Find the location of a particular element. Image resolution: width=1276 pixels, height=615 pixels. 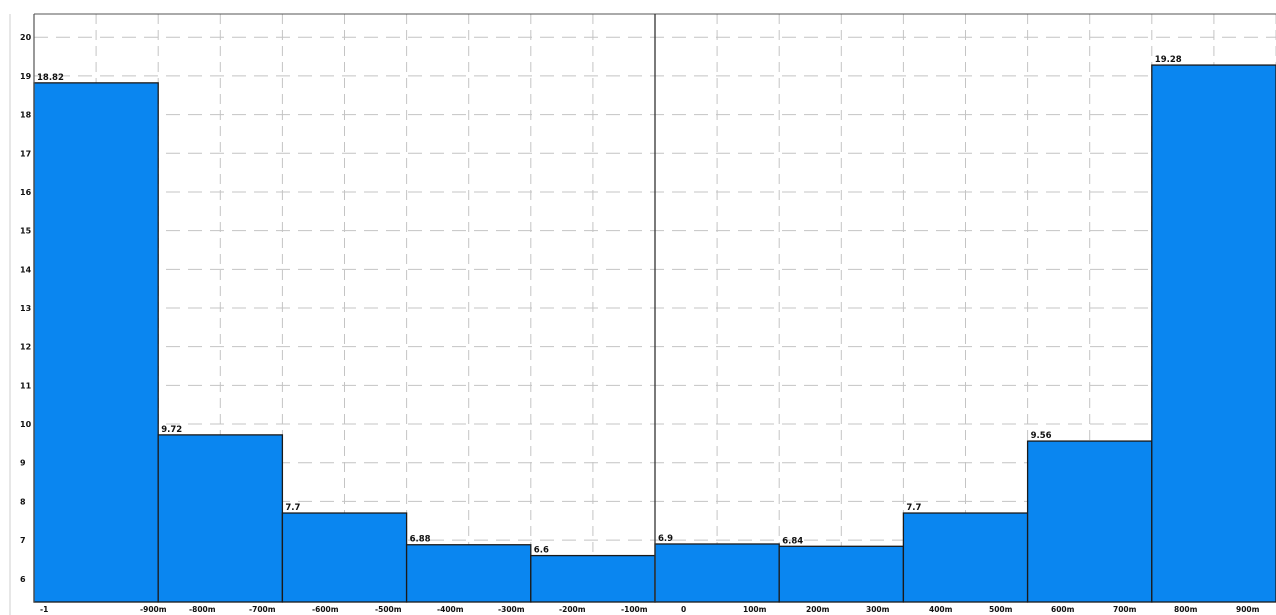

x-tick-label: -700m is located at coordinates (262, 609).